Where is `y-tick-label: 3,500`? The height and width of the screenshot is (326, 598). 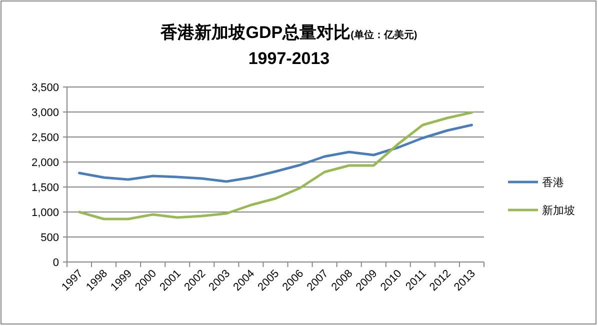 y-tick-label: 3,500 is located at coordinates (45, 88).